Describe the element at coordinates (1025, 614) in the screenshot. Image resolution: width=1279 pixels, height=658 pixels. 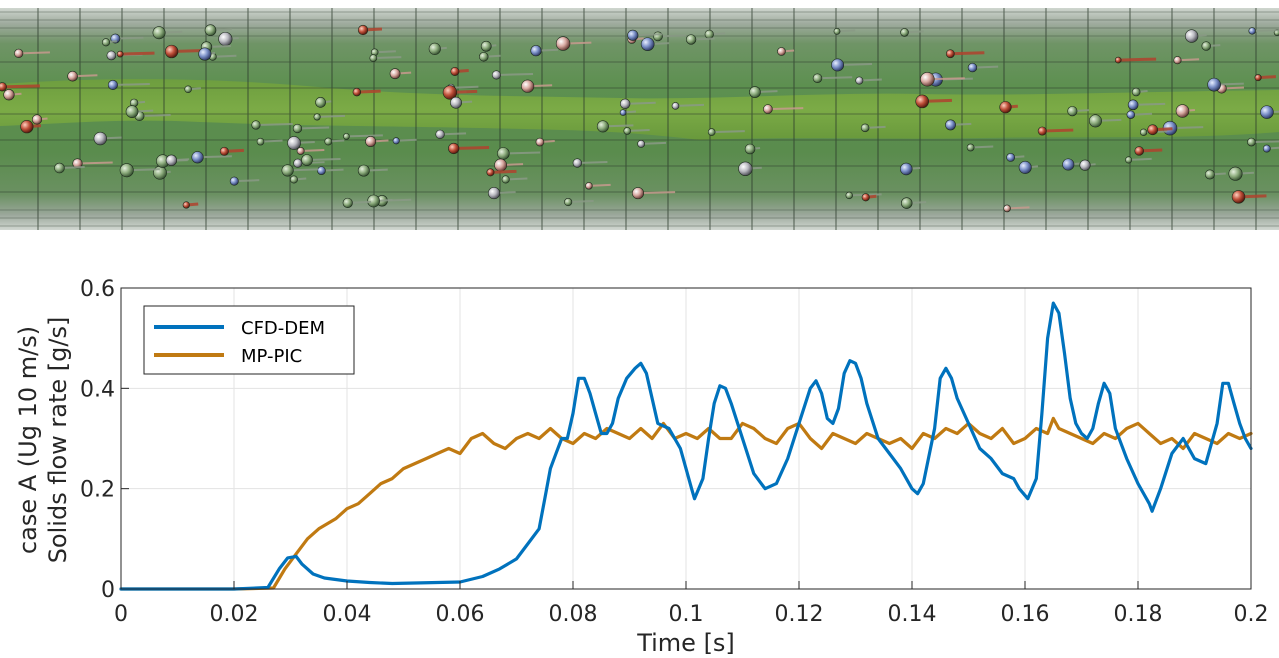
I see `x-tick-label: 0.16` at that location.